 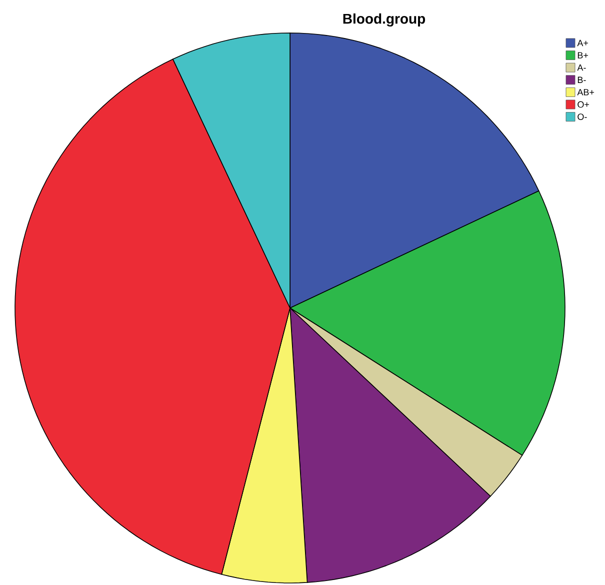 I want to click on legend-label: A-, so click(x=581, y=67).